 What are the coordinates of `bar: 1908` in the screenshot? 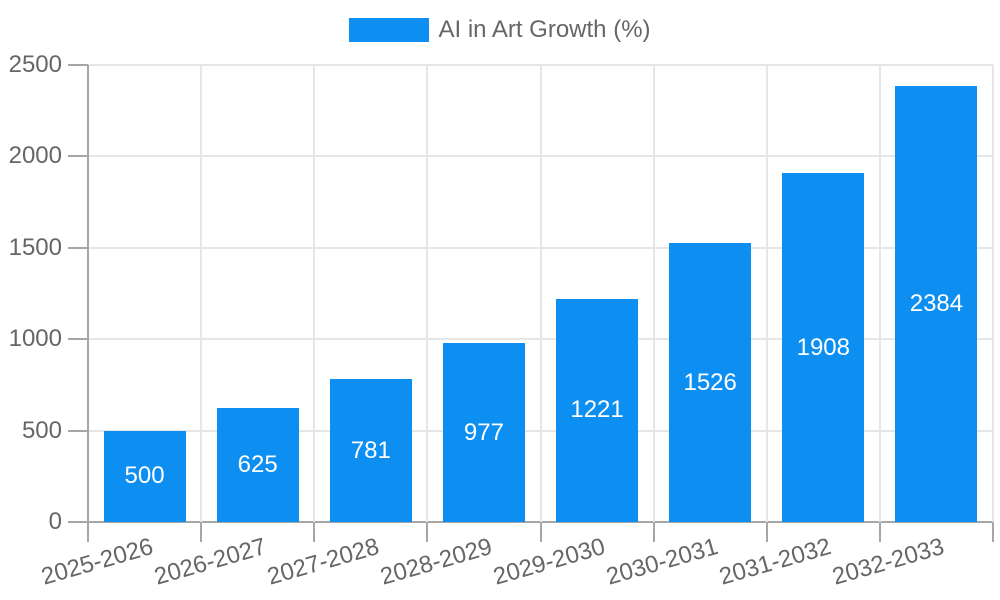 It's located at (823, 347).